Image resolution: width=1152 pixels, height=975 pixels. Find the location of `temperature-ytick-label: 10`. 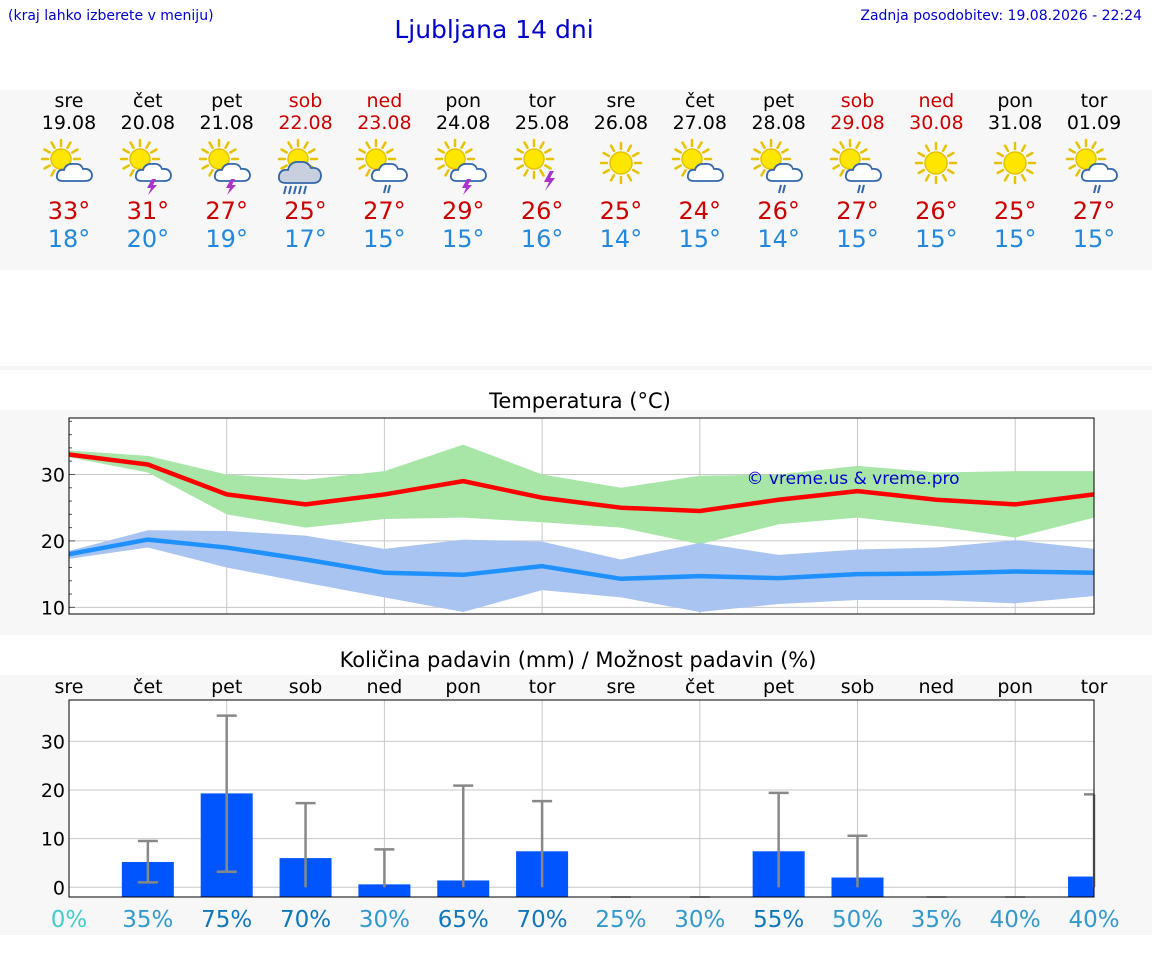

temperature-ytick-label: 10 is located at coordinates (53, 608).